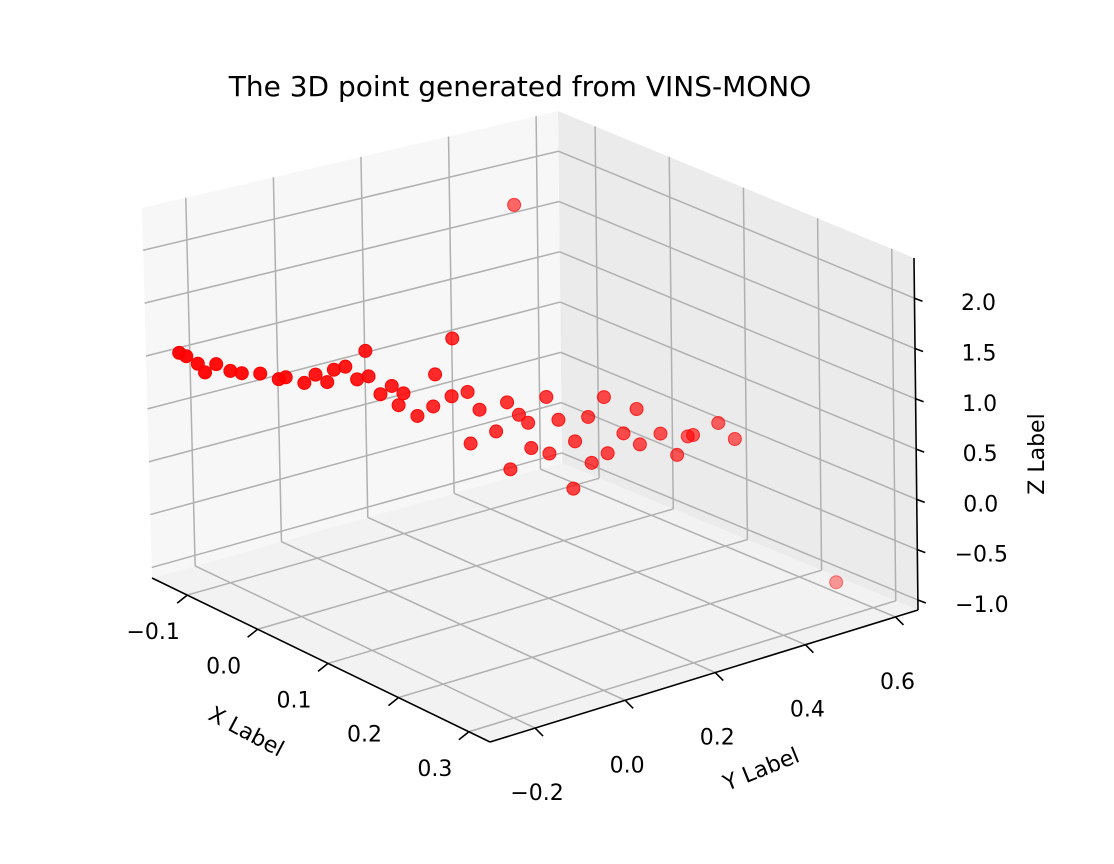  I want to click on y-tick-label: 0.4, so click(807, 710).